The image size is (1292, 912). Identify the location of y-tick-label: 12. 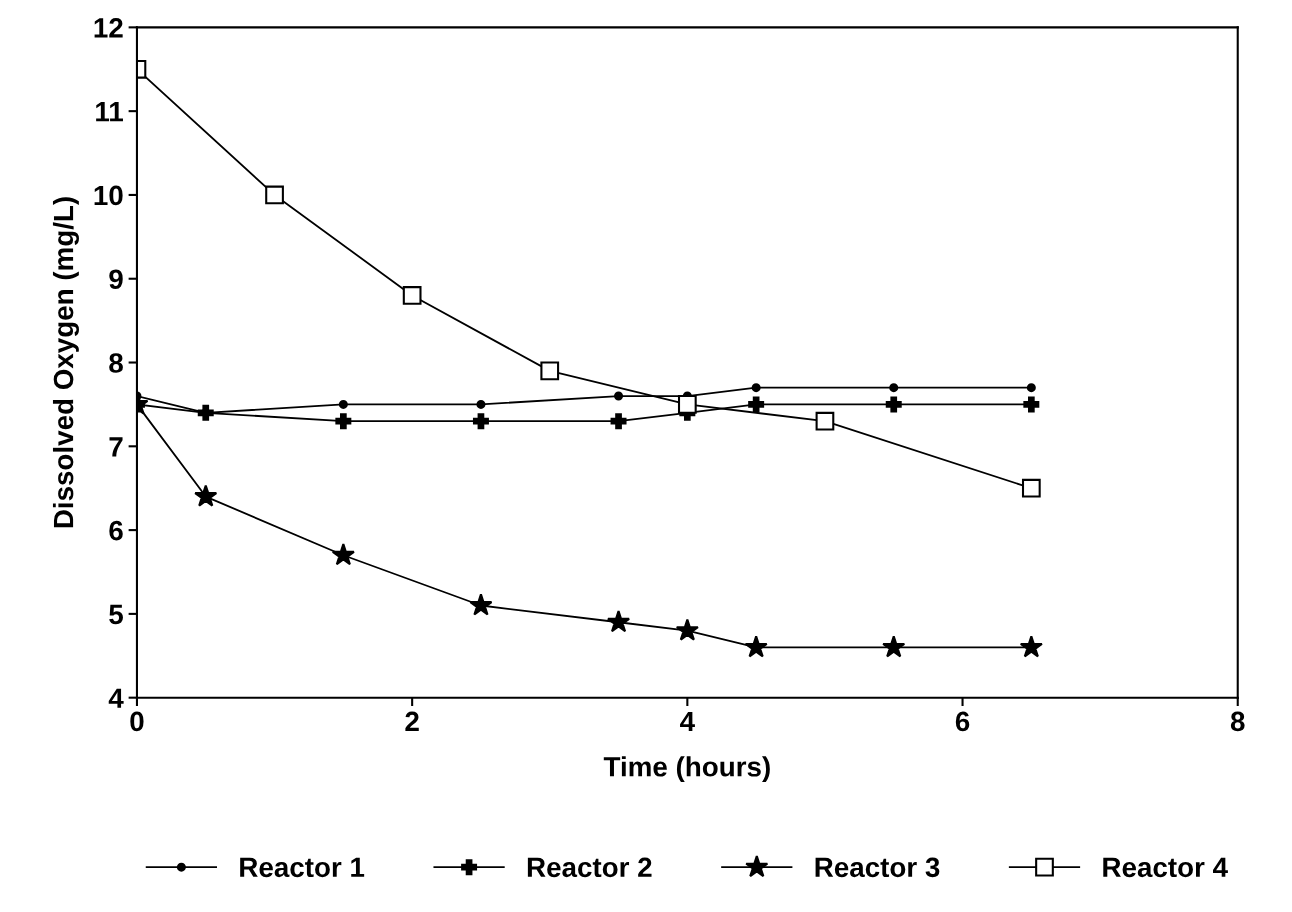
(108, 28).